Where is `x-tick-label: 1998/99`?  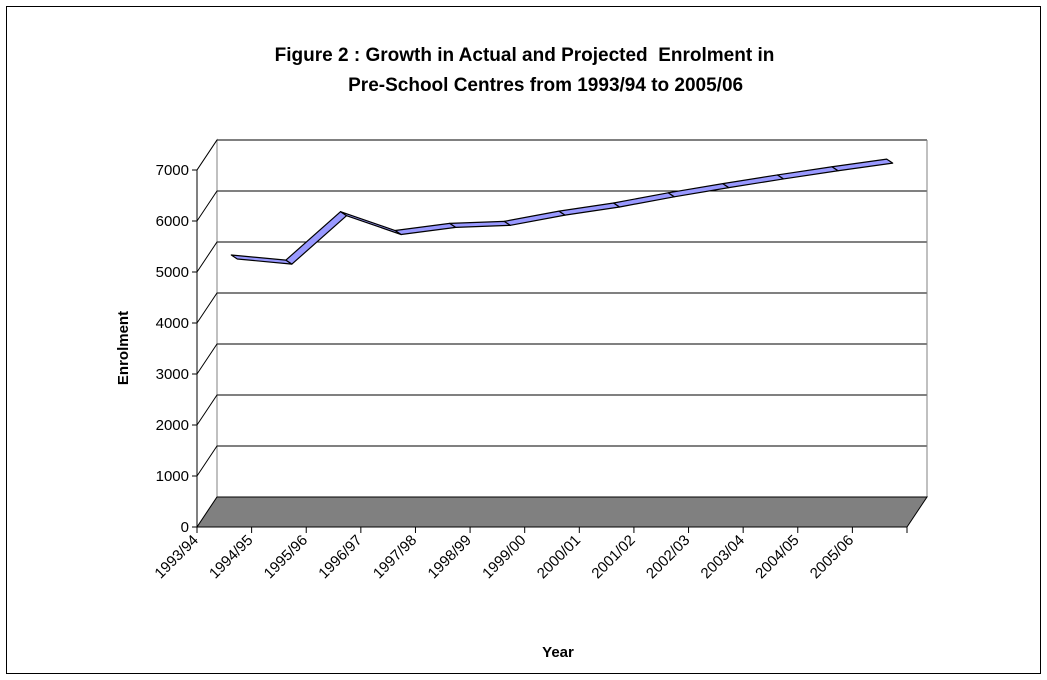 x-tick-label: 1998/99 is located at coordinates (450, 557).